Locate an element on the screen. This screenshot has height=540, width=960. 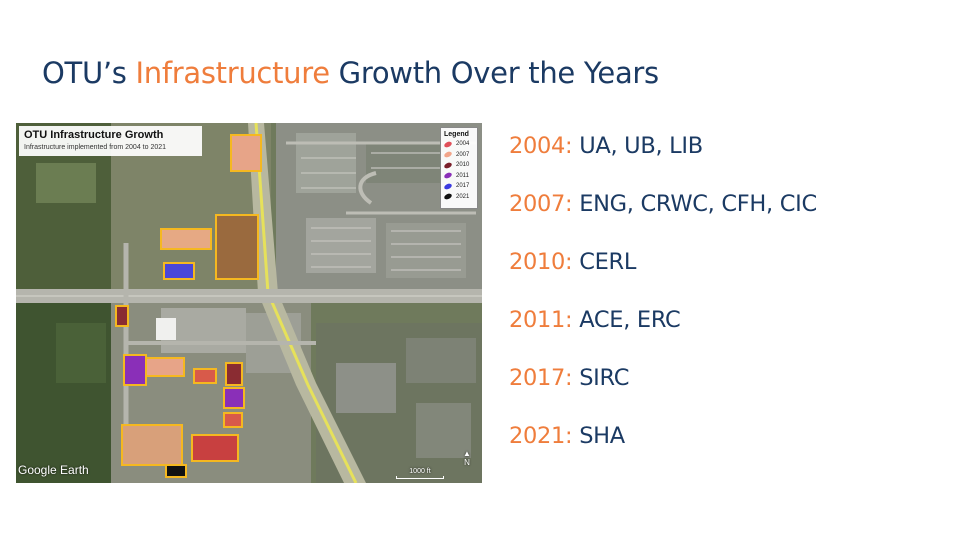
legend-label: 2007 is located at coordinates (463, 154).